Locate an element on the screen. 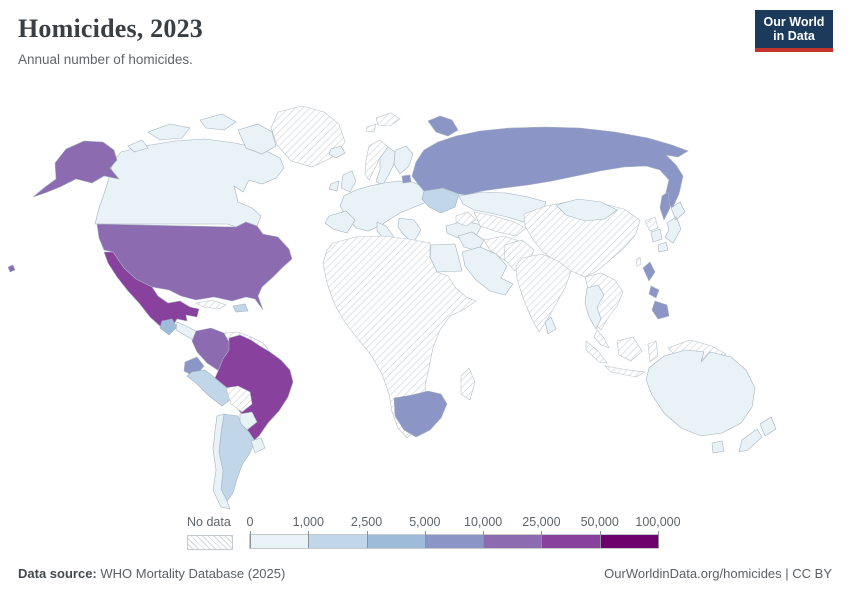  legend-tick-label: 5,000 is located at coordinates (425, 522).